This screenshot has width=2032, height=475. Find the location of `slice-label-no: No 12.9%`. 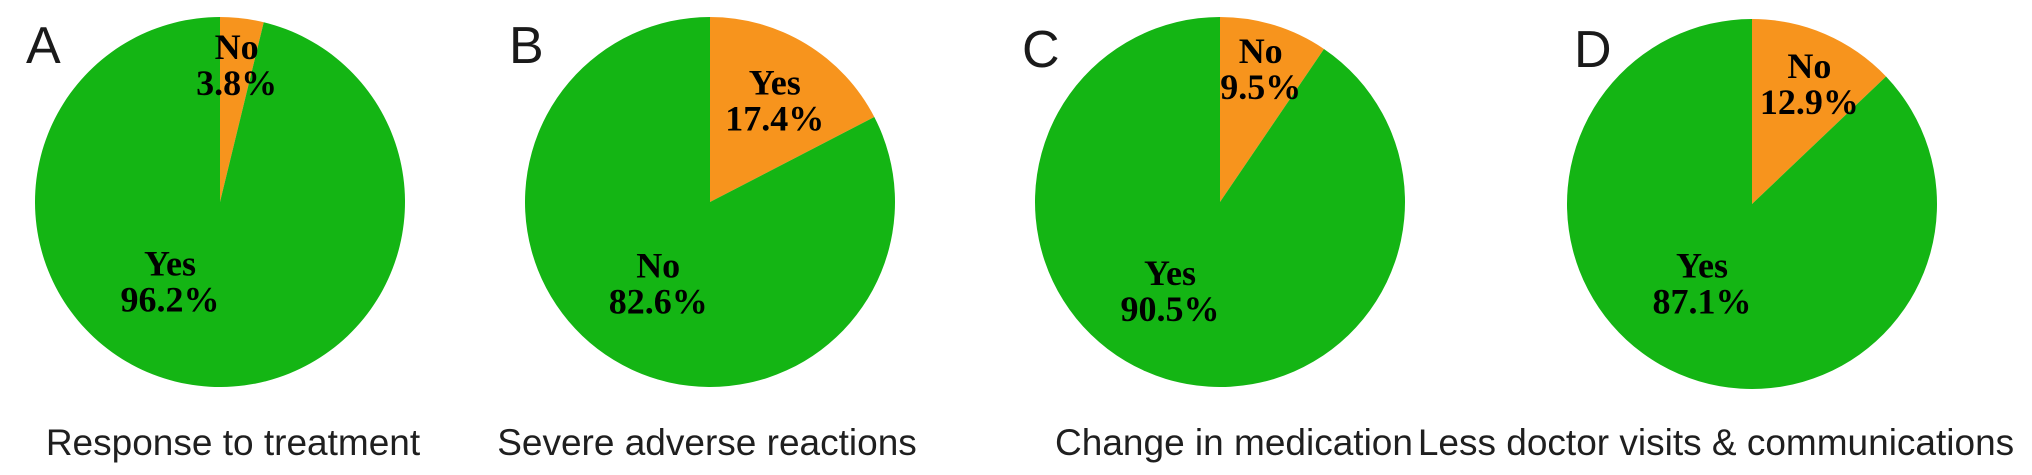

slice-label-no: No 12.9% is located at coordinates (1809, 84).